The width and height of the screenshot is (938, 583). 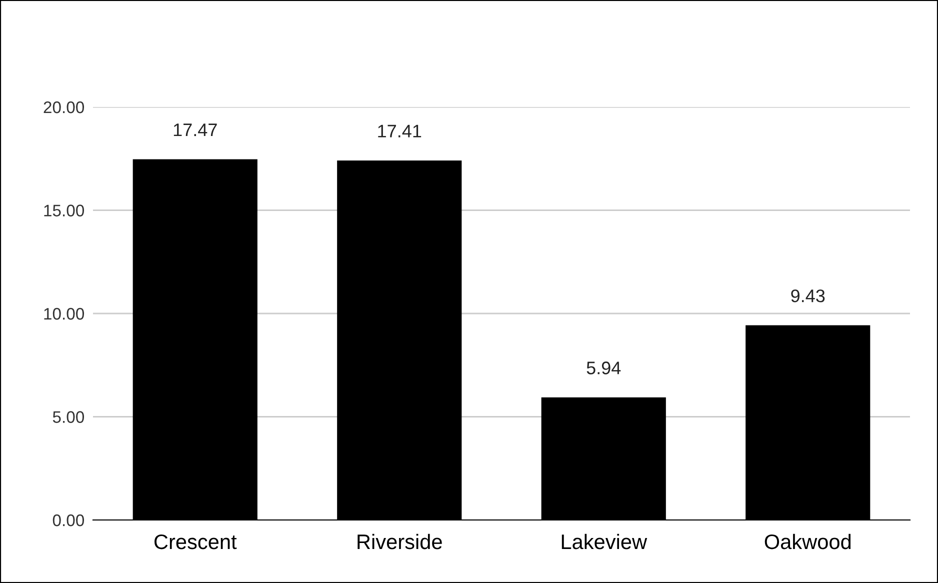 I want to click on y-tick-label: 5.00, so click(x=68, y=417).